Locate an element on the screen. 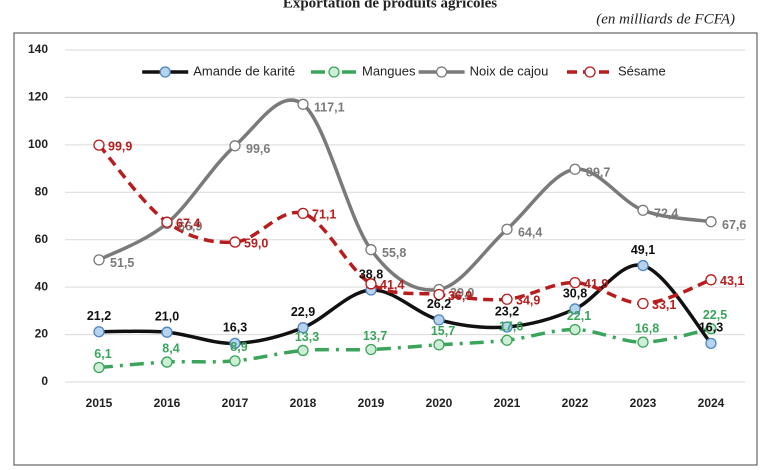 This screenshot has width=780, height=470. value-label: 39,0 is located at coordinates (462, 293).